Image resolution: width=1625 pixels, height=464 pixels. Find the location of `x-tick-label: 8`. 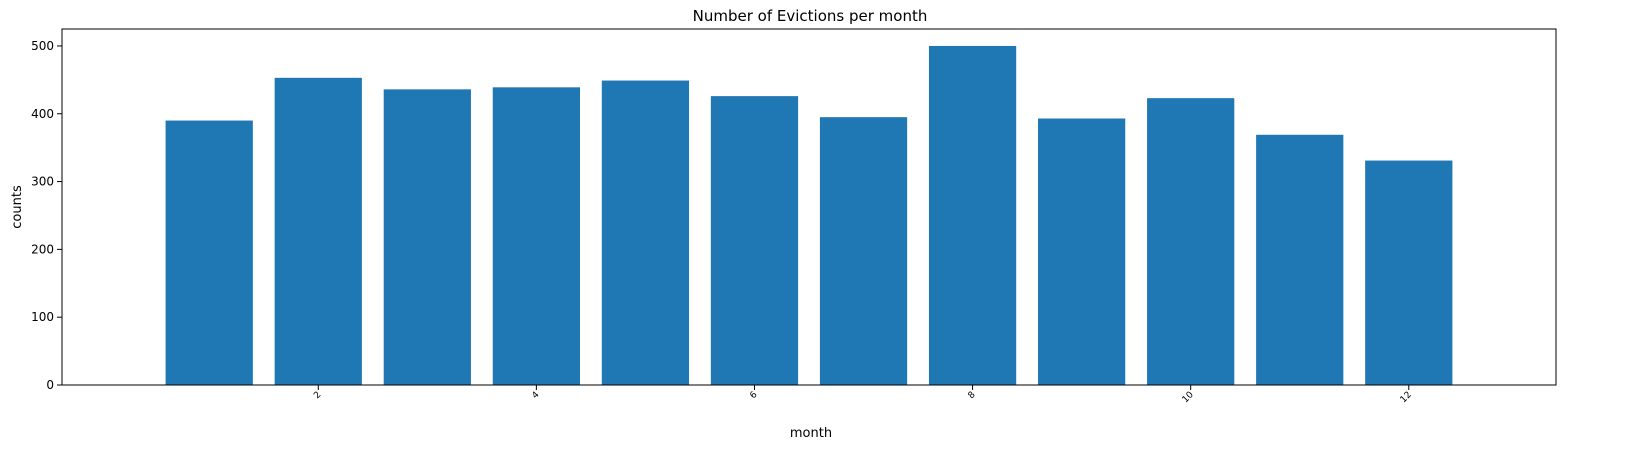

x-tick-label: 8 is located at coordinates (972, 395).